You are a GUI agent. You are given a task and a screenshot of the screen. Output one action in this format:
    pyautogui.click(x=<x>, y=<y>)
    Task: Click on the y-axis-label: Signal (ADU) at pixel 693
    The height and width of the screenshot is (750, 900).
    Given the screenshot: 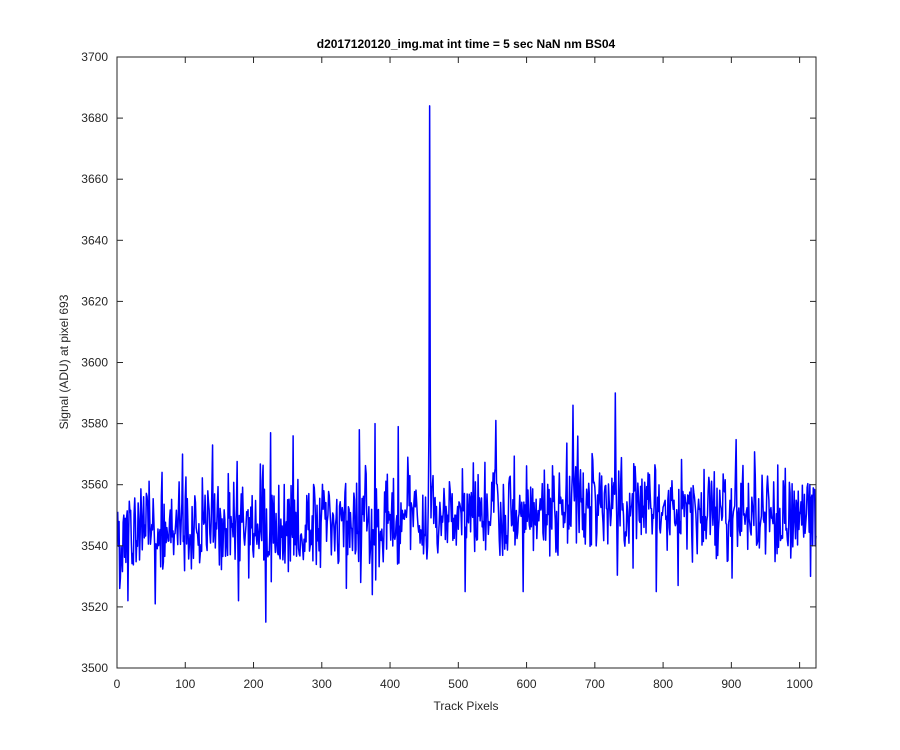 What is the action you would take?
    pyautogui.click(x=64, y=361)
    